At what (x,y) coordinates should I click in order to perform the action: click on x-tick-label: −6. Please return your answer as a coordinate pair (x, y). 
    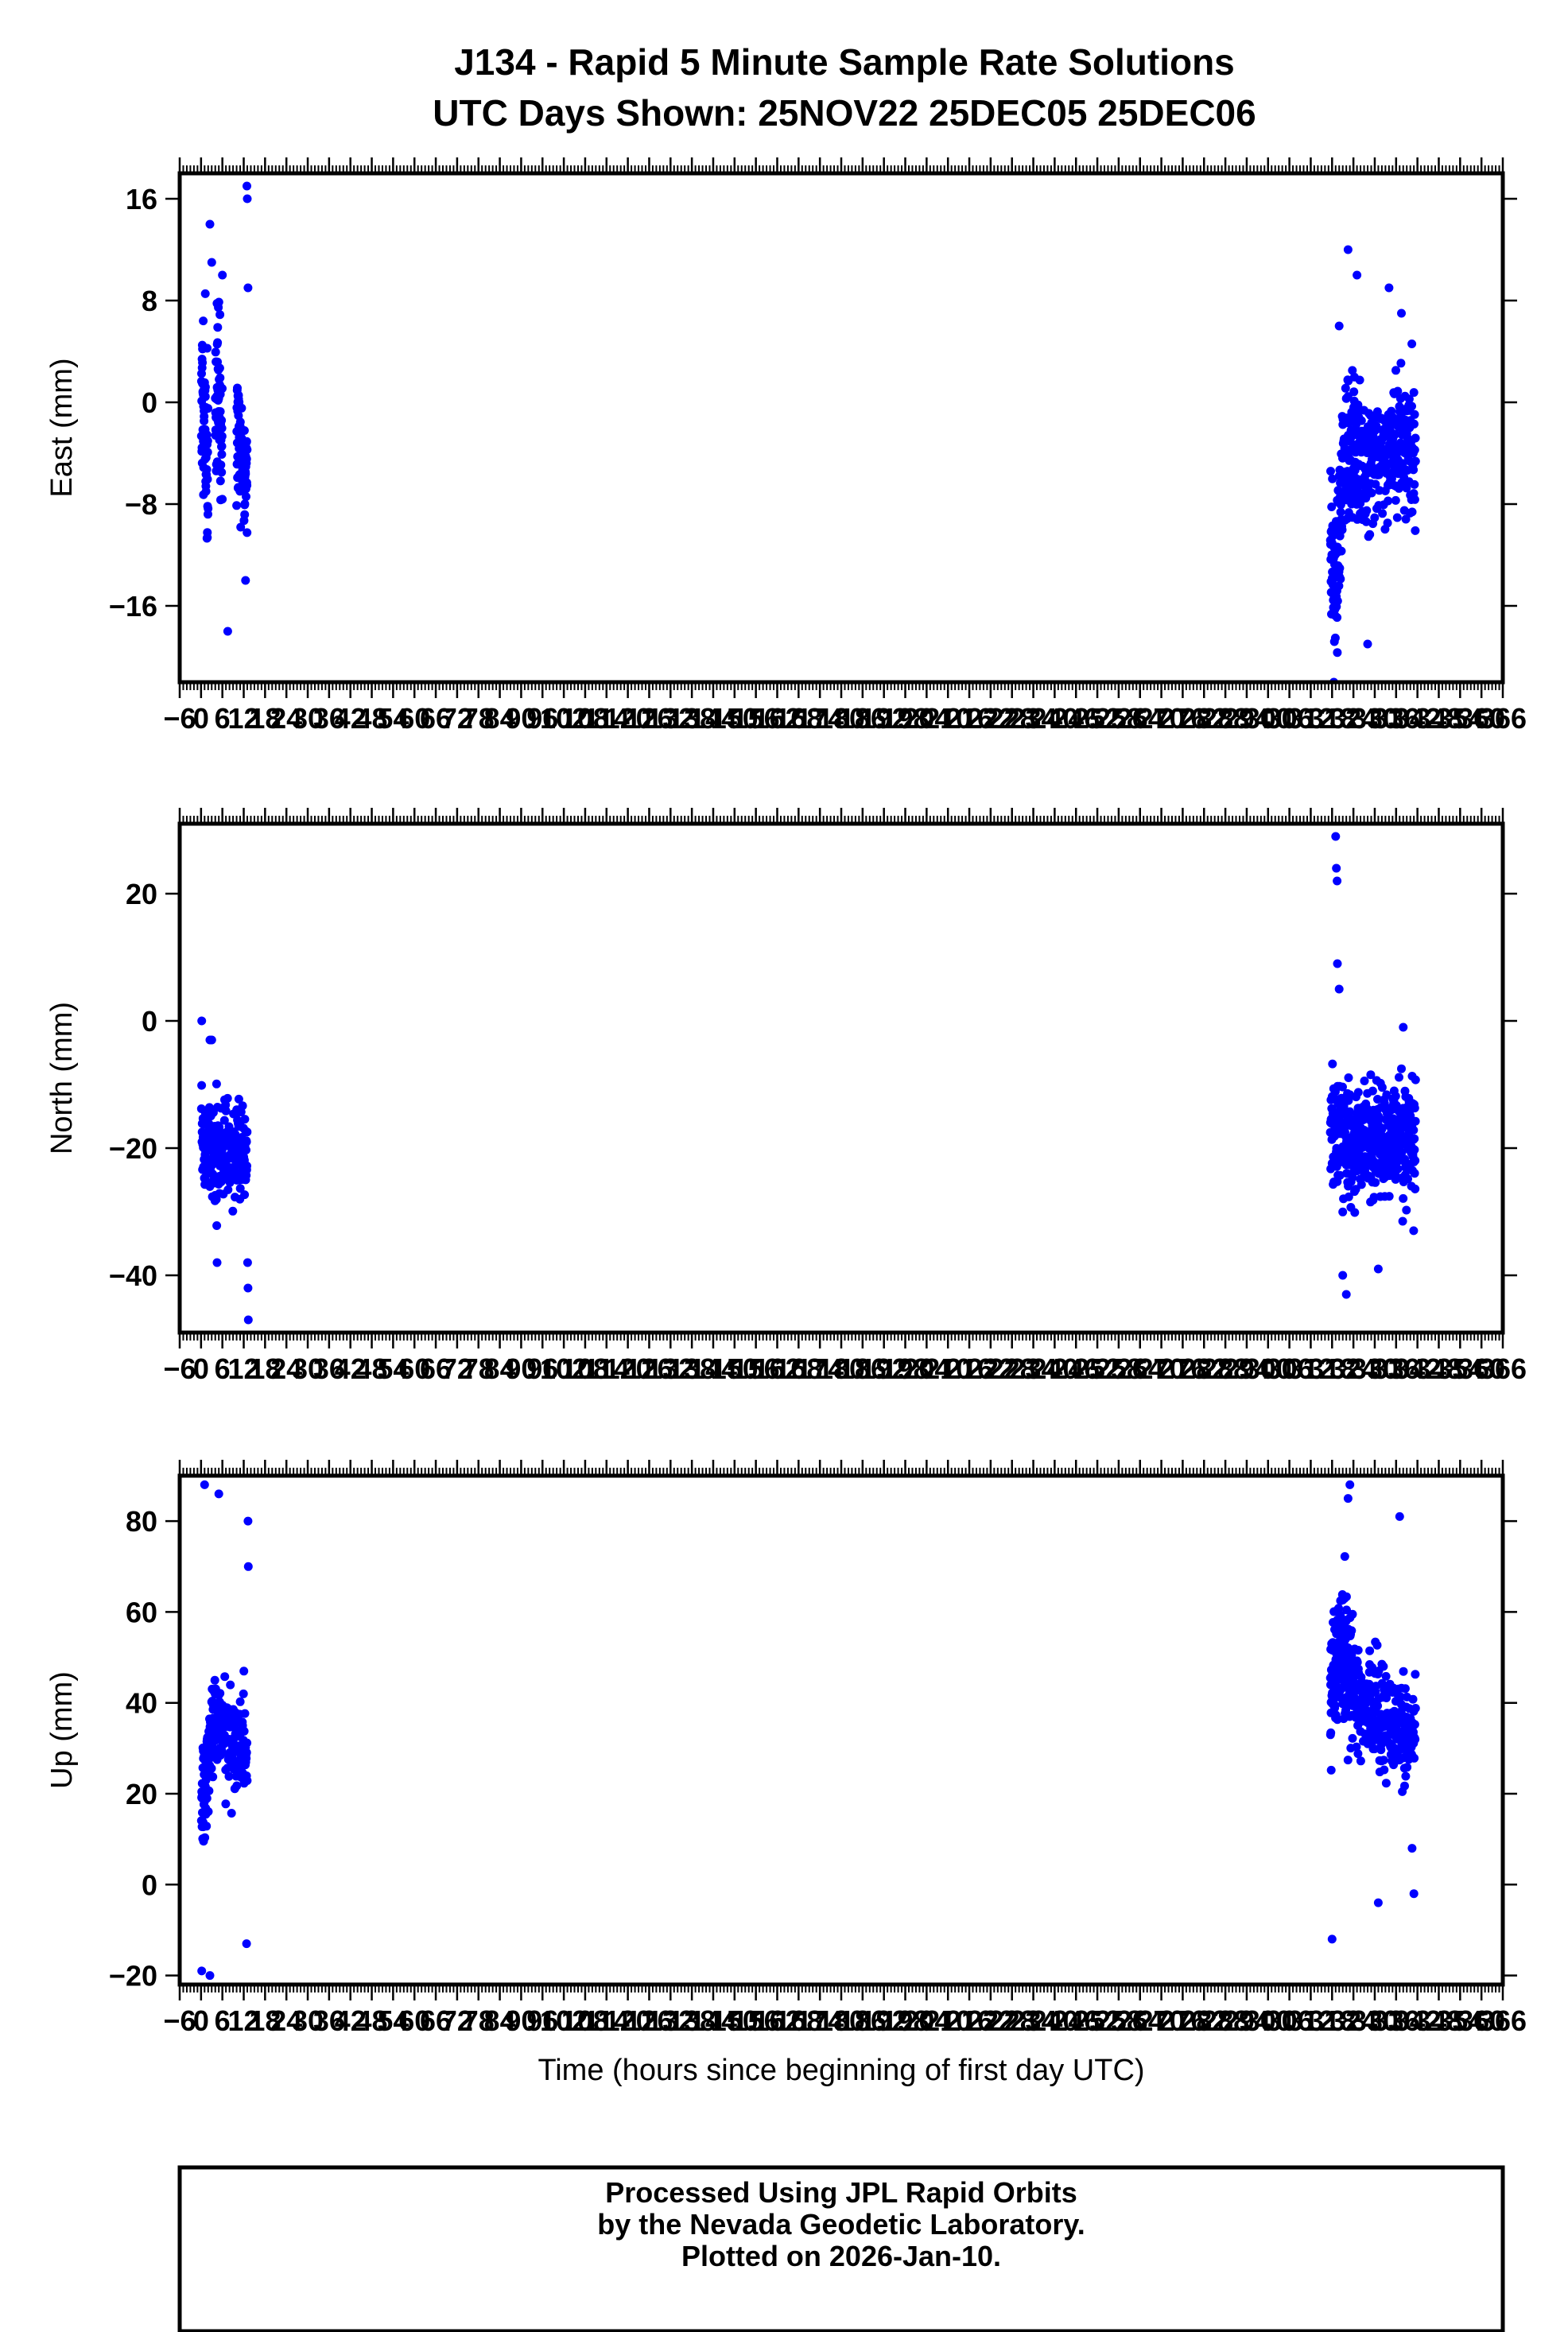
    Looking at the image, I should click on (179, 1368).